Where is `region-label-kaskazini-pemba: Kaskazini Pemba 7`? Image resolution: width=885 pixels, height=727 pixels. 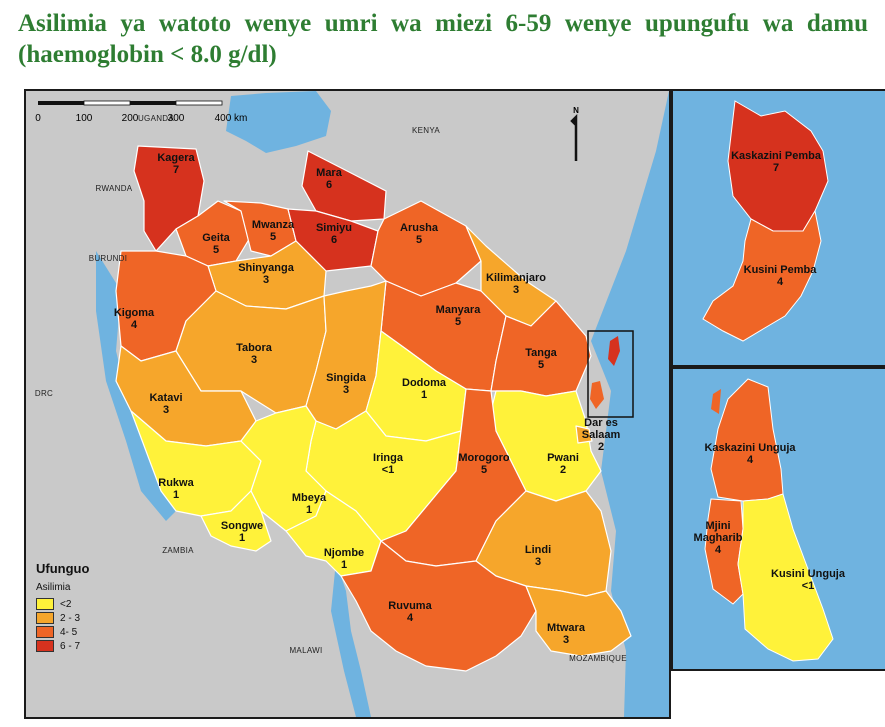 region-label-kaskazini-pemba: Kaskazini Pemba 7 is located at coordinates (776, 162).